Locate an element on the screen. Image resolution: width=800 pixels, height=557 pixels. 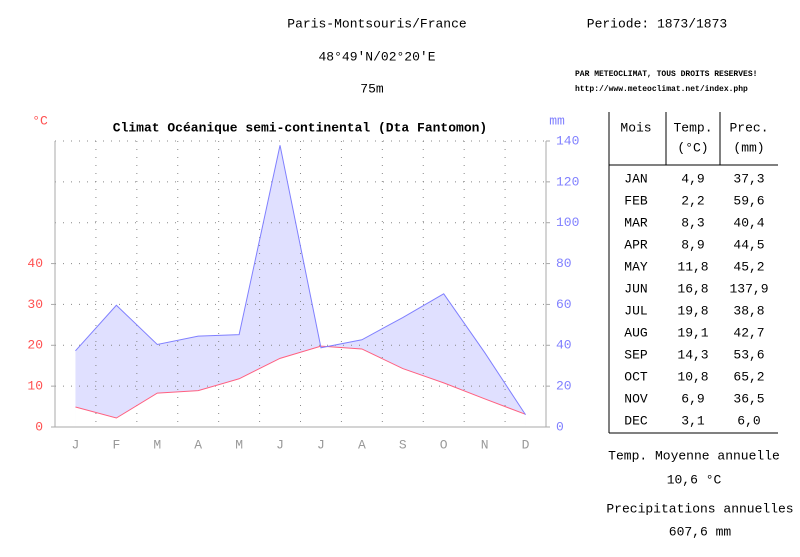
y-tick-label: 10 is located at coordinates (35, 386).